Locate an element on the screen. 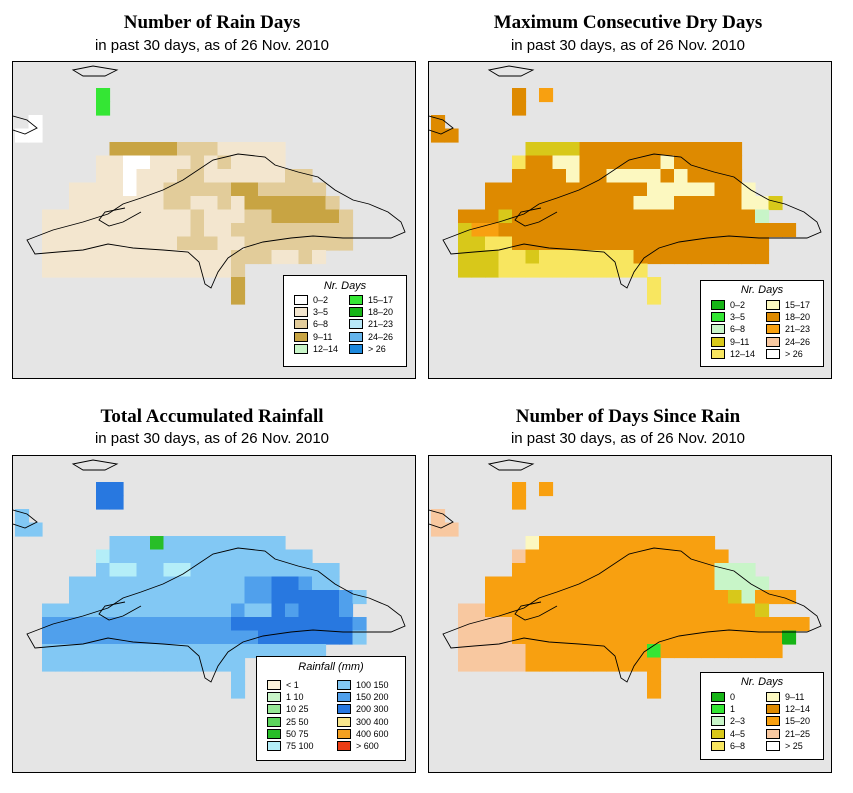 The width and height of the screenshot is (853, 793). legend-label: 24–26 is located at coordinates (381, 336).